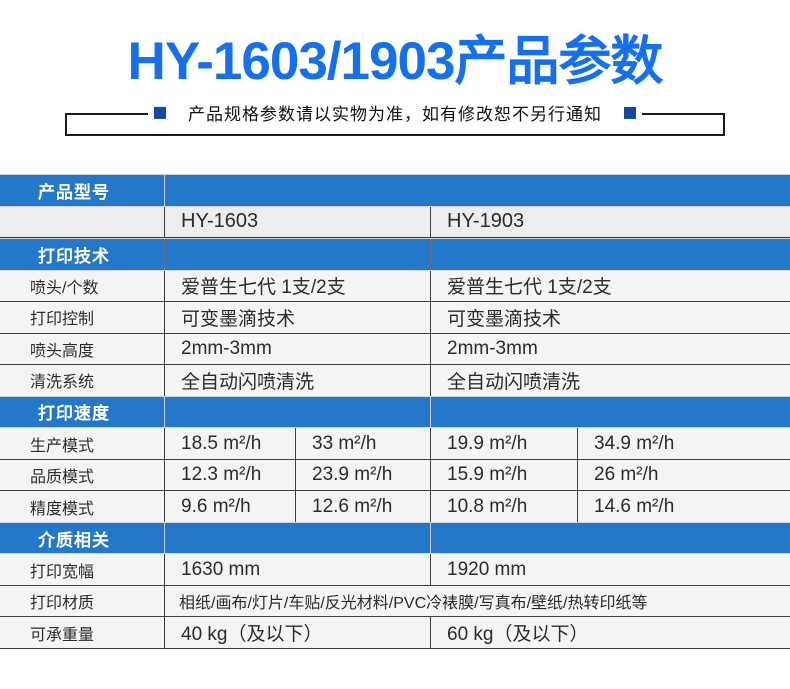  What do you see at coordinates (62, 446) in the screenshot?
I see `spec-label: 生产模式` at bounding box center [62, 446].